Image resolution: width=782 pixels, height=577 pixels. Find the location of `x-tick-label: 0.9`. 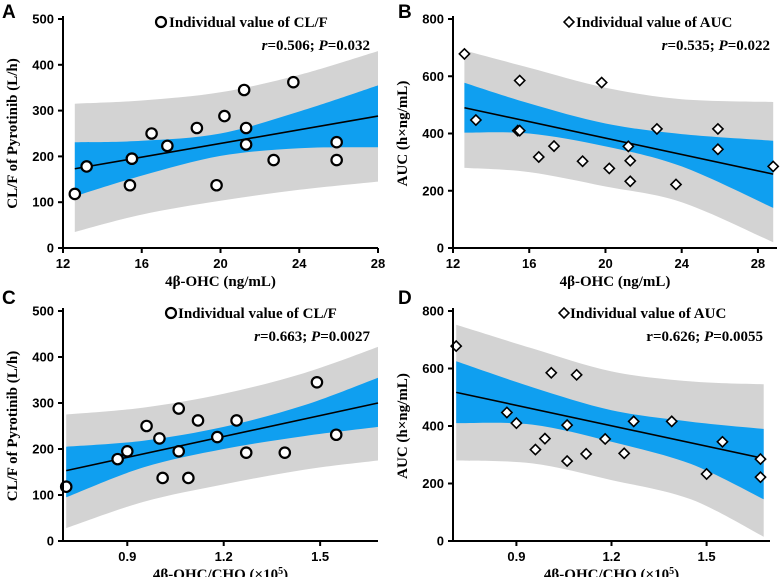

x-tick-label: 0.9 is located at coordinates (516, 556).